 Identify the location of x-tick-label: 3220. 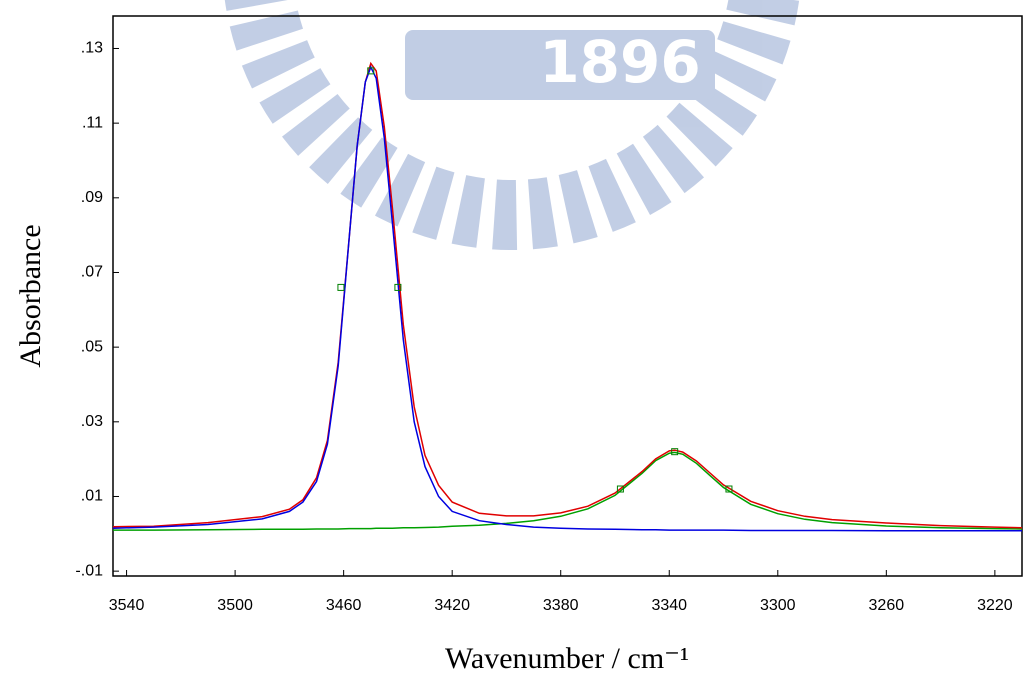
(995, 605).